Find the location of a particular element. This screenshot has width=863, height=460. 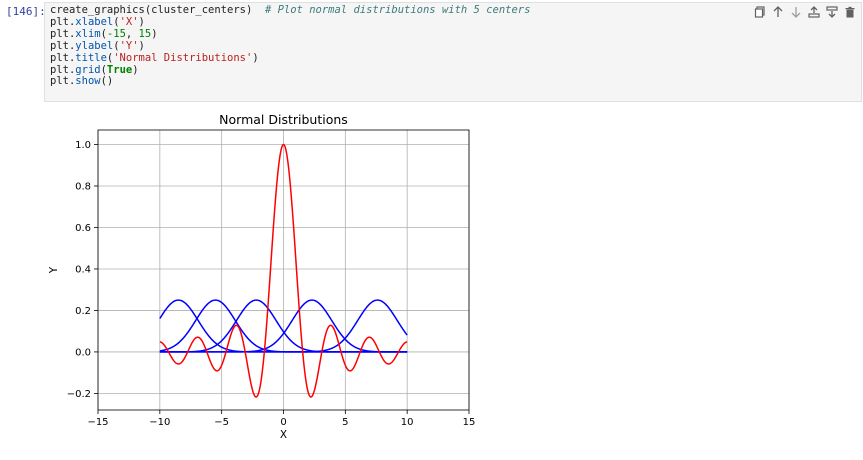

duplicate-icon is located at coordinates (760, 12).